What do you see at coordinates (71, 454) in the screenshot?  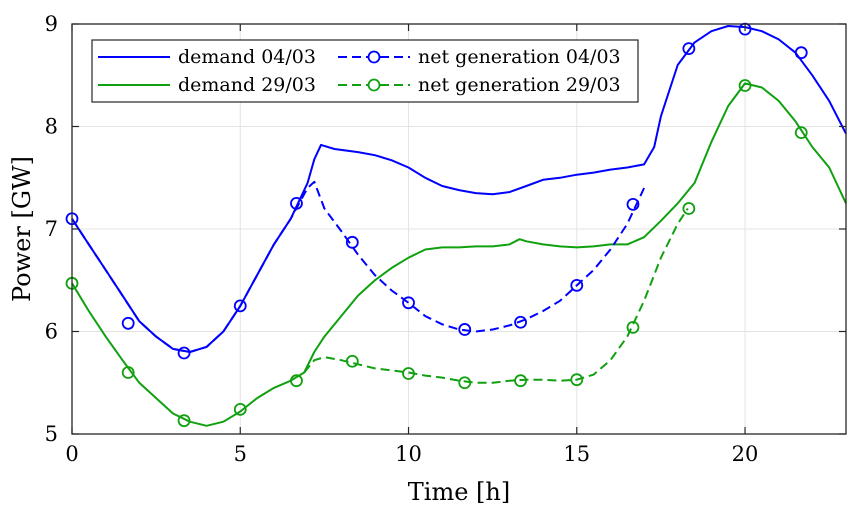 I see `x-tick-label: 0` at bounding box center [71, 454].